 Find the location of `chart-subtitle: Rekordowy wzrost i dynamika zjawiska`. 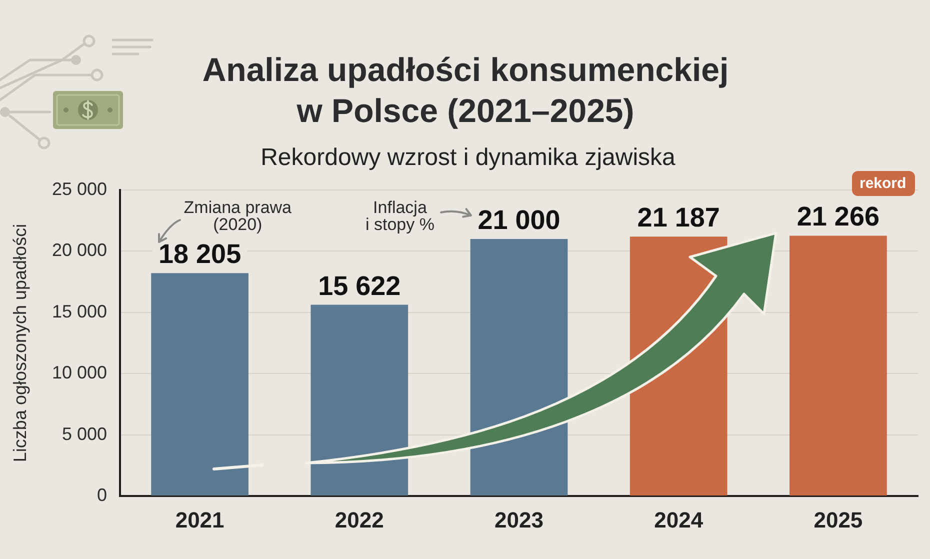

chart-subtitle: Rekordowy wzrost i dynamika zjawiska is located at coordinates (468, 157).